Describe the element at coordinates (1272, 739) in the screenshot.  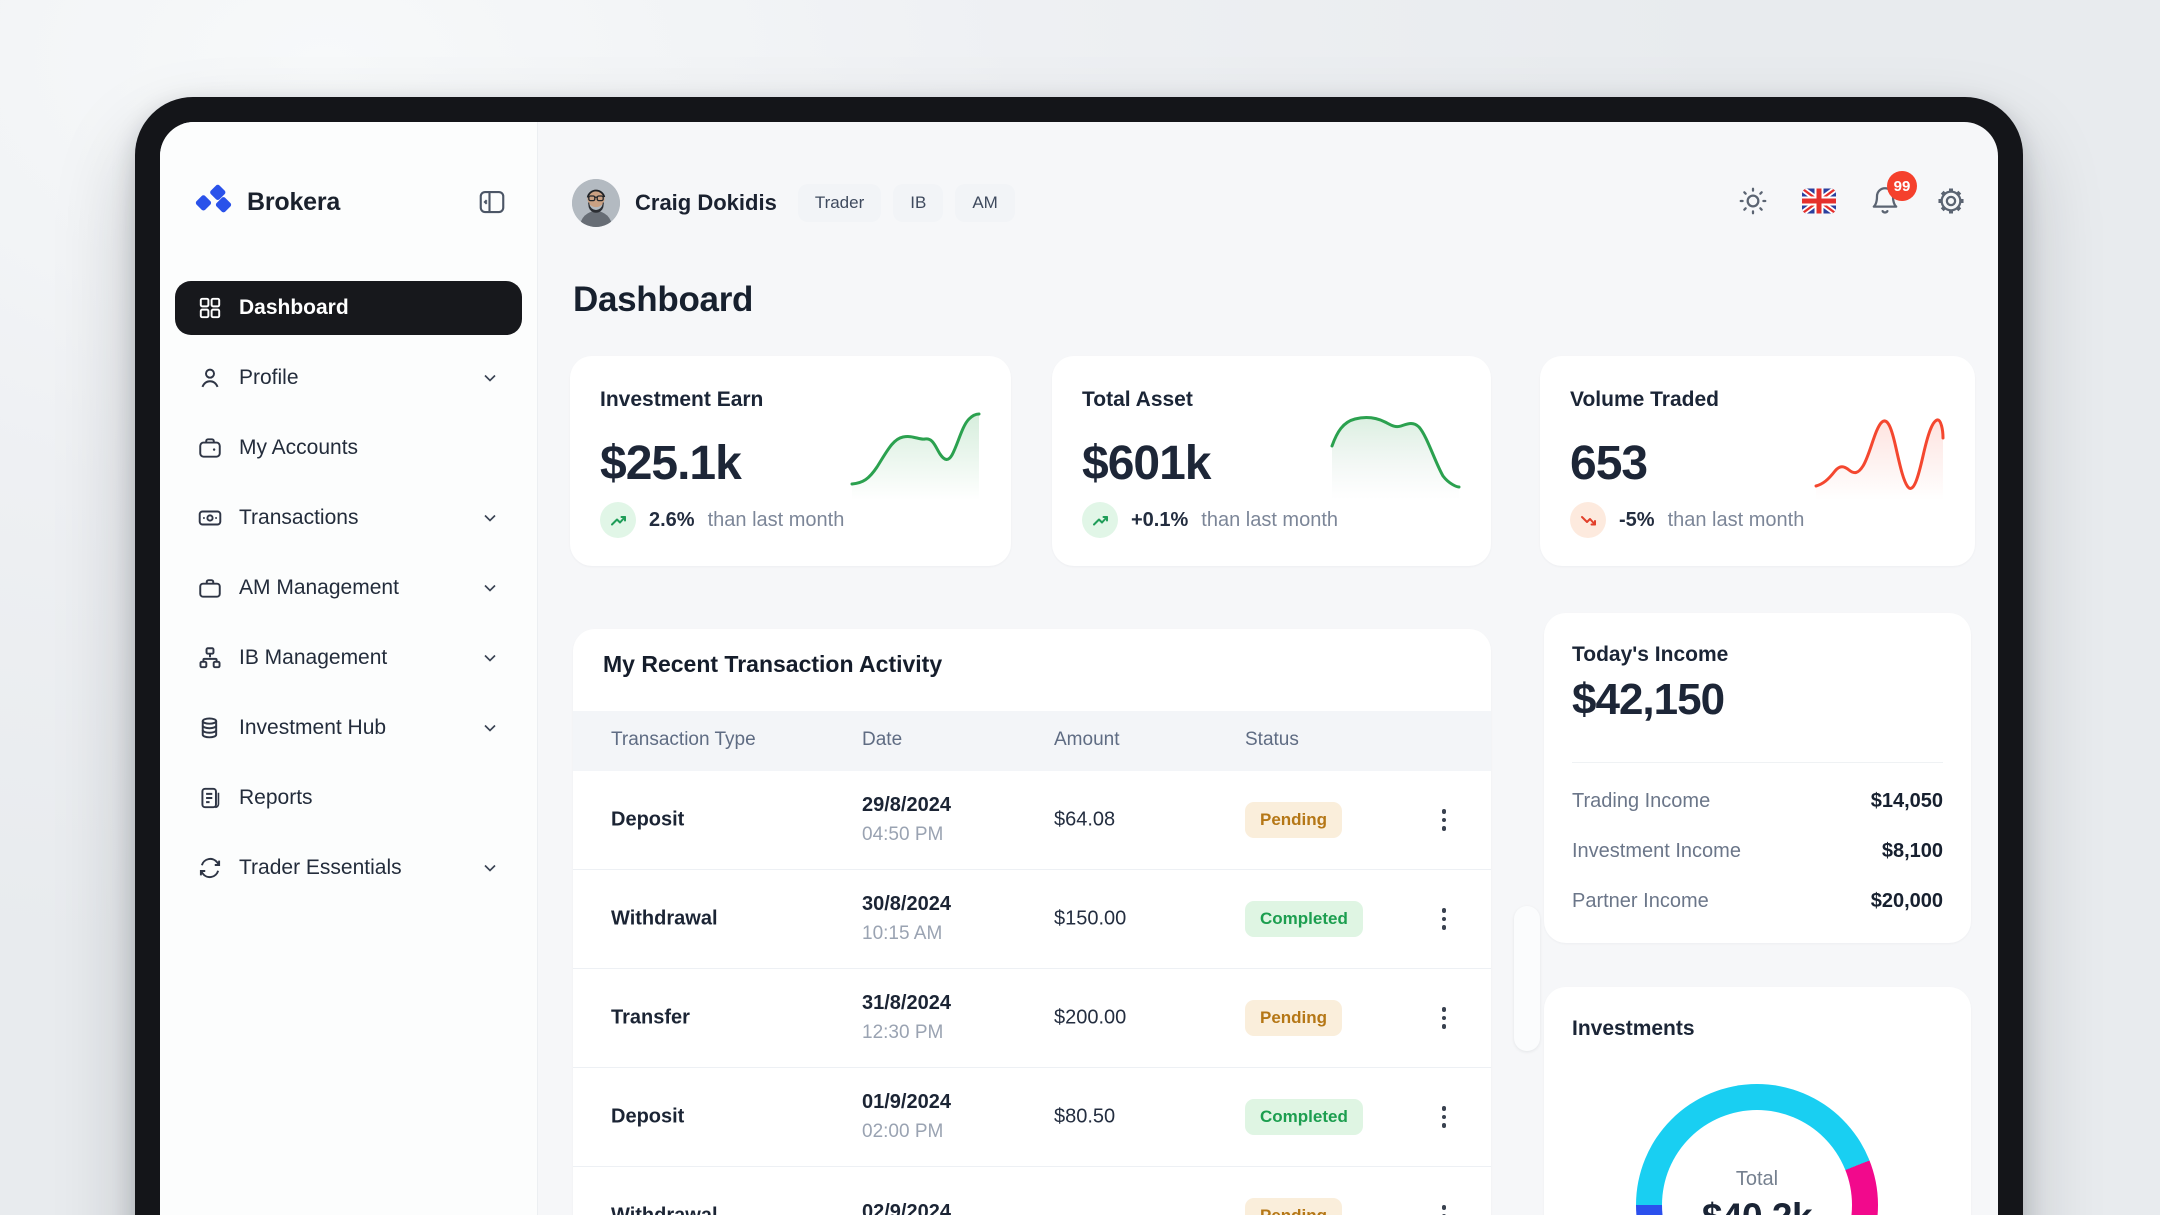
I see `column-header-status: Status` at that location.